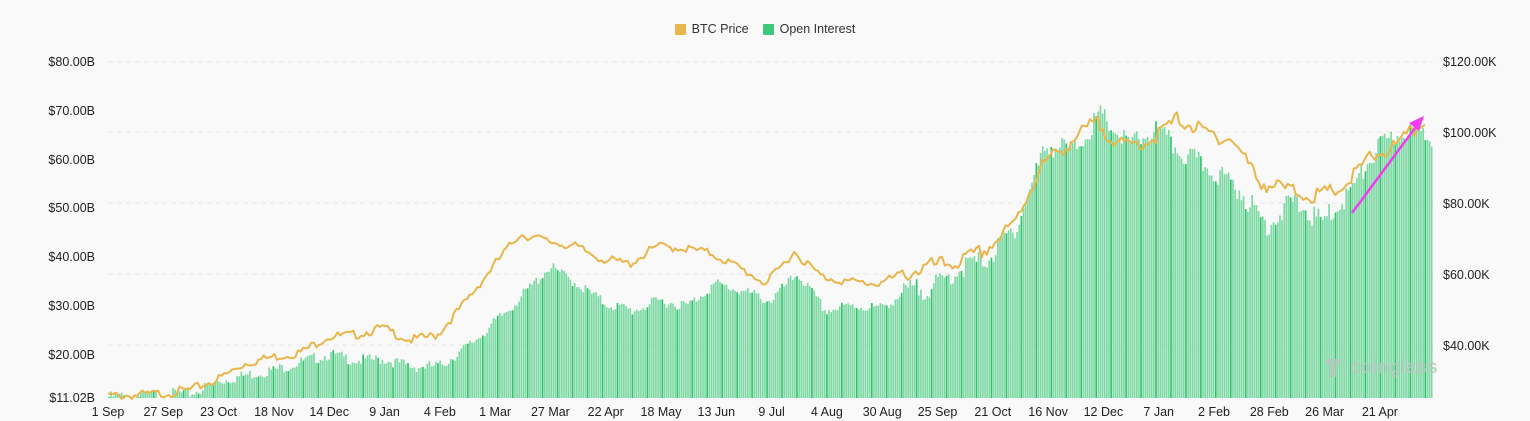  What do you see at coordinates (1325, 412) in the screenshot?
I see `x-tick-label: 26 Mar` at bounding box center [1325, 412].